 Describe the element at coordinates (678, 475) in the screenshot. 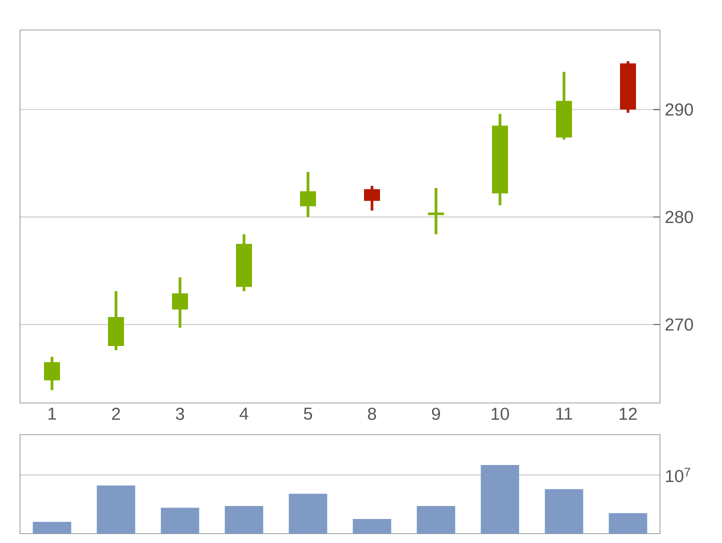

I see `y-tick-label: 10$^{7}$` at that location.